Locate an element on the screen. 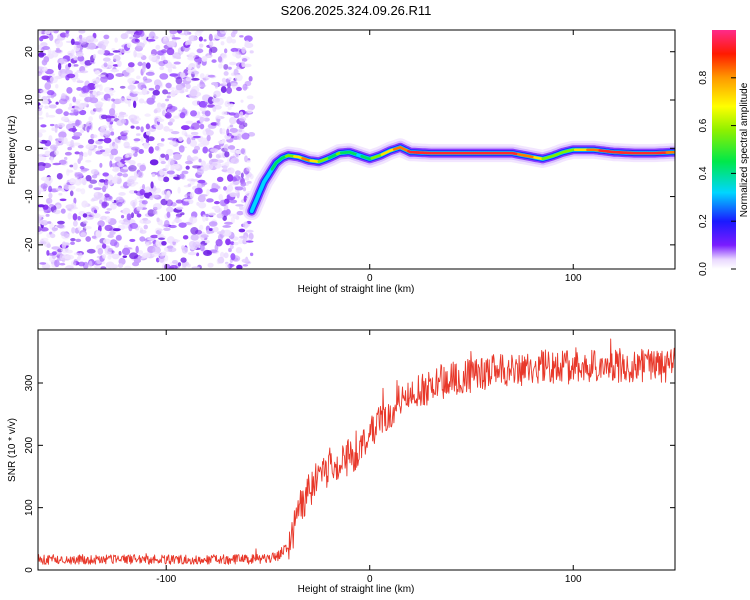 This screenshot has height=600, width=750. y-tick-label: 100 is located at coordinates (29, 507).